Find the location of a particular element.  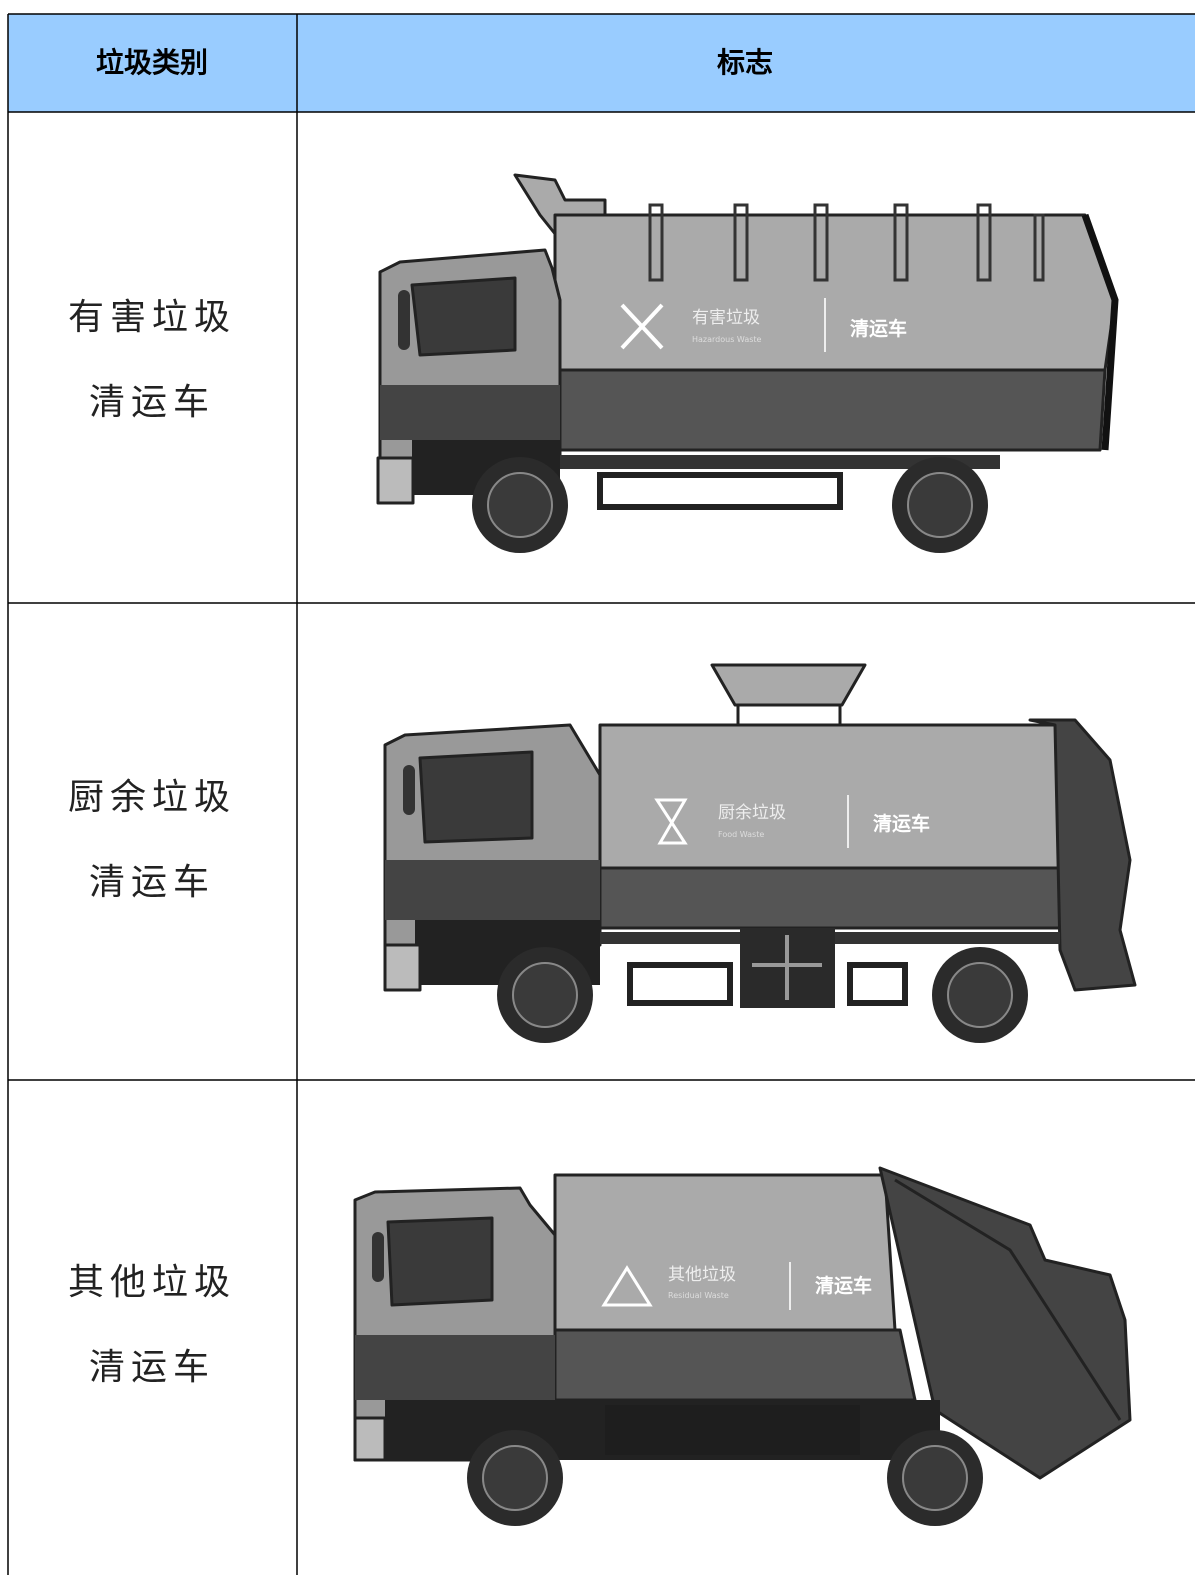

sign-name: 其他垃圾 is located at coordinates (702, 1275).